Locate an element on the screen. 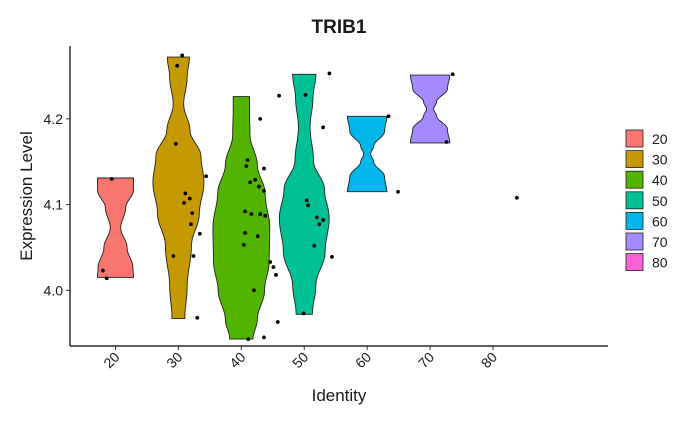 Image resolution: width=690 pixels, height=421 pixels. y-tick-label: 4.0 is located at coordinates (54, 290).